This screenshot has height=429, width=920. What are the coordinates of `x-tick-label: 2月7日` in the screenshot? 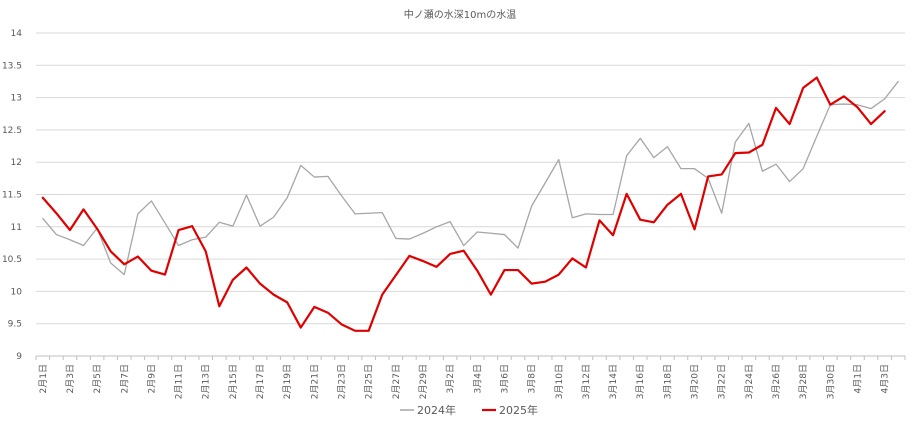 It's located at (124, 378).